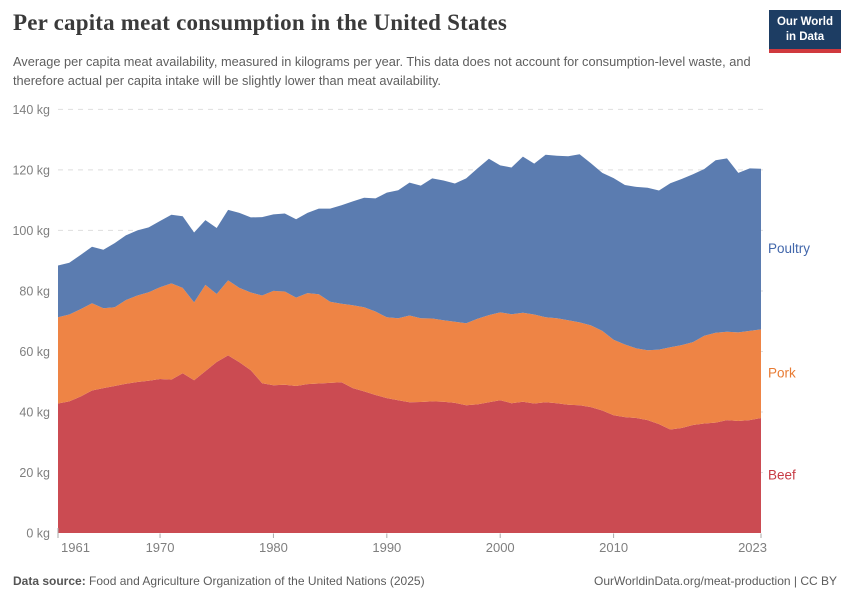  What do you see at coordinates (34, 412) in the screenshot?
I see `y-axis-label: 40 kg` at bounding box center [34, 412].